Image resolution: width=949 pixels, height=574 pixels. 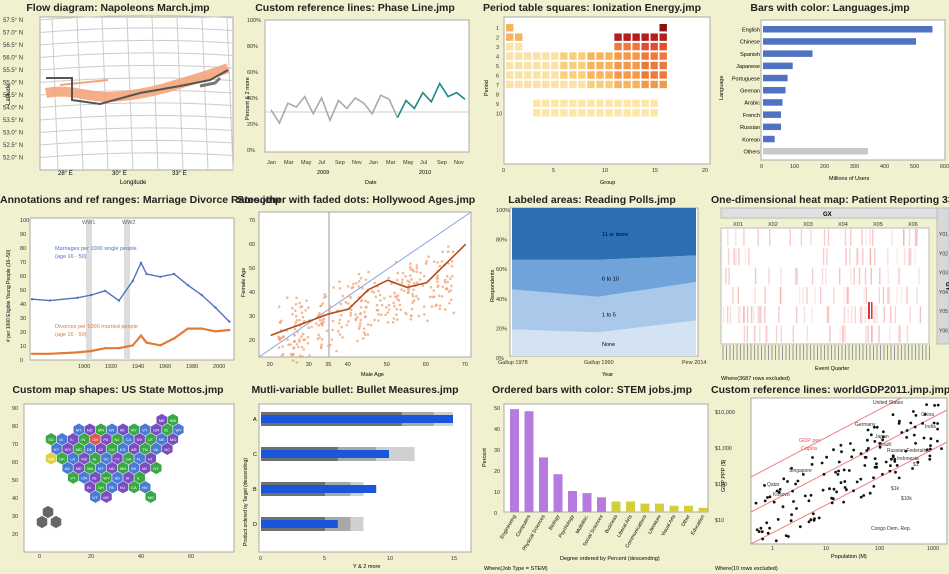 What do you see at coordinates (319, 489) in the screenshot?
I see `value-bar` at bounding box center [319, 489].